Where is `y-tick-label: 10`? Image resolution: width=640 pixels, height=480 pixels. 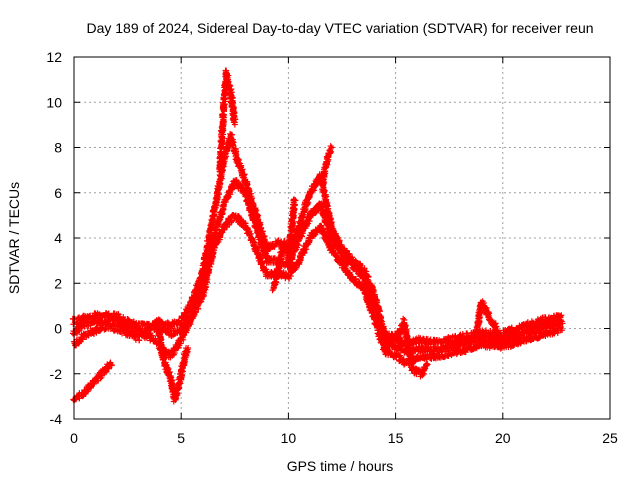 y-tick-label: 10 is located at coordinates (54, 102).